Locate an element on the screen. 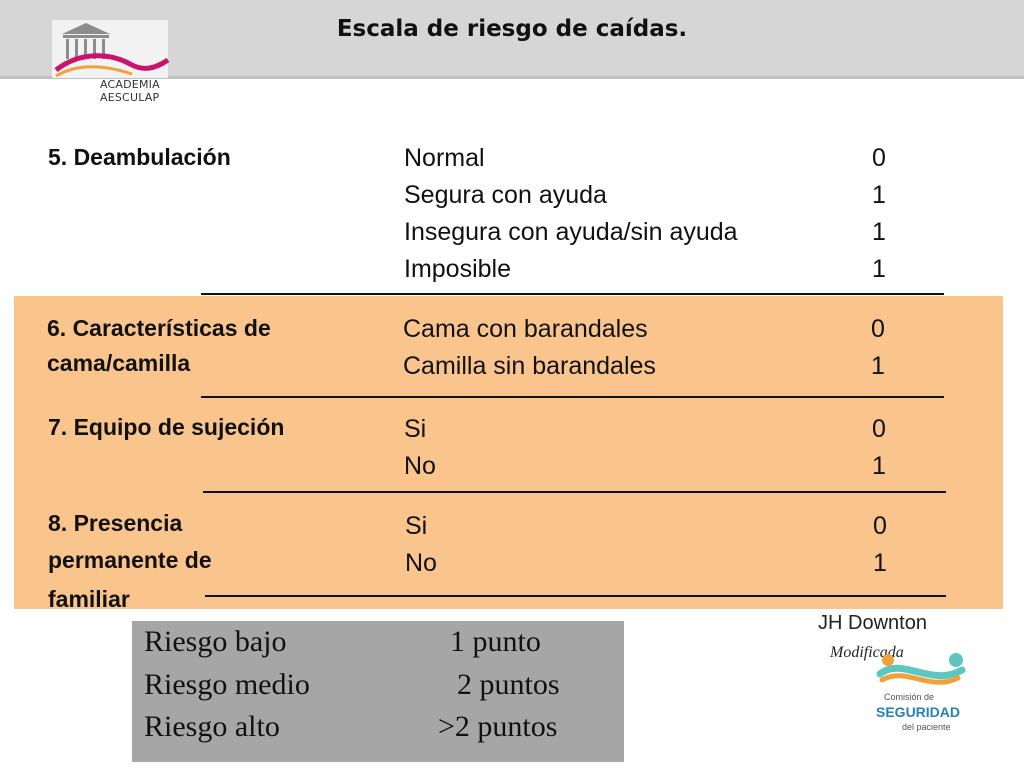 Image resolution: width=1024 pixels, height=768 pixels. patient-safety-icon is located at coordinates (921, 669).